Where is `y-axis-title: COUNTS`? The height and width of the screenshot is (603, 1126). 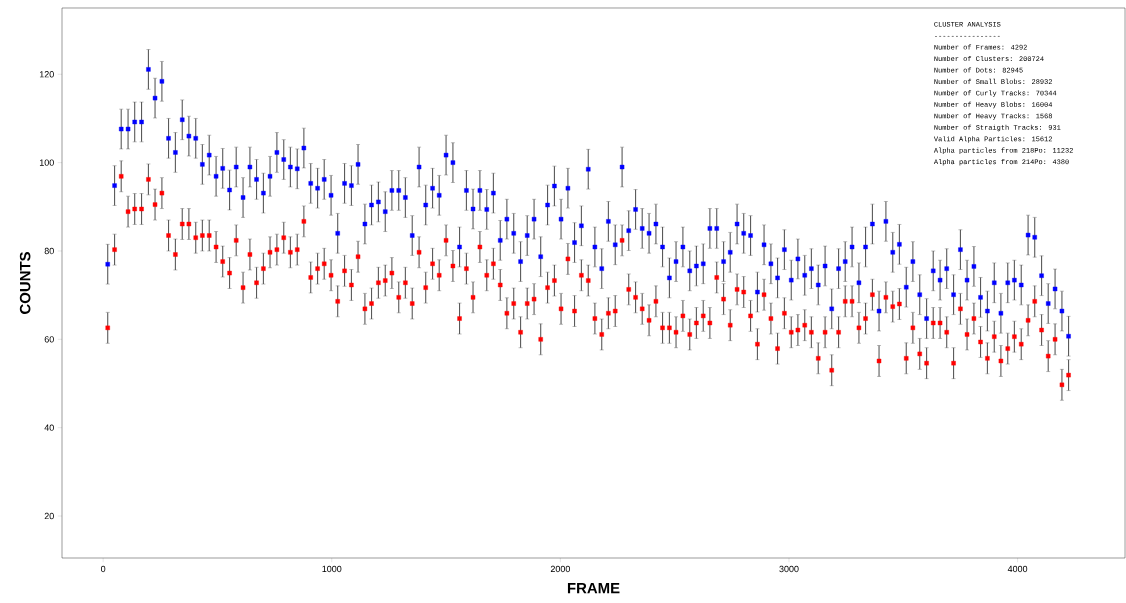 y-axis-title: COUNTS is located at coordinates (25, 283).